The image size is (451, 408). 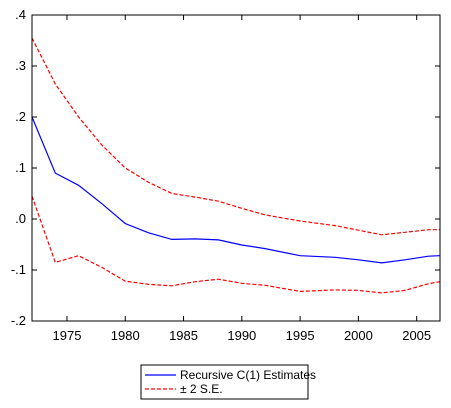 What do you see at coordinates (67, 335) in the screenshot?
I see `x-tick-label: 1975` at bounding box center [67, 335].